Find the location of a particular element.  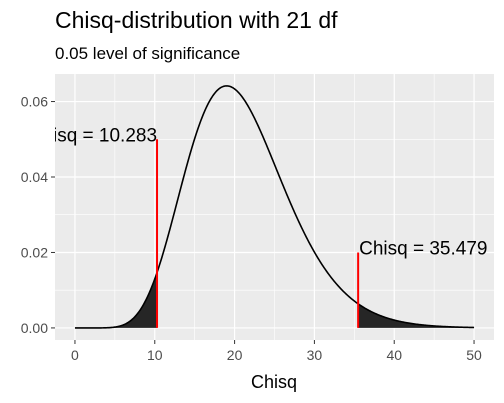

chart-subtitle: 0.05 level of significance is located at coordinates (148, 53).